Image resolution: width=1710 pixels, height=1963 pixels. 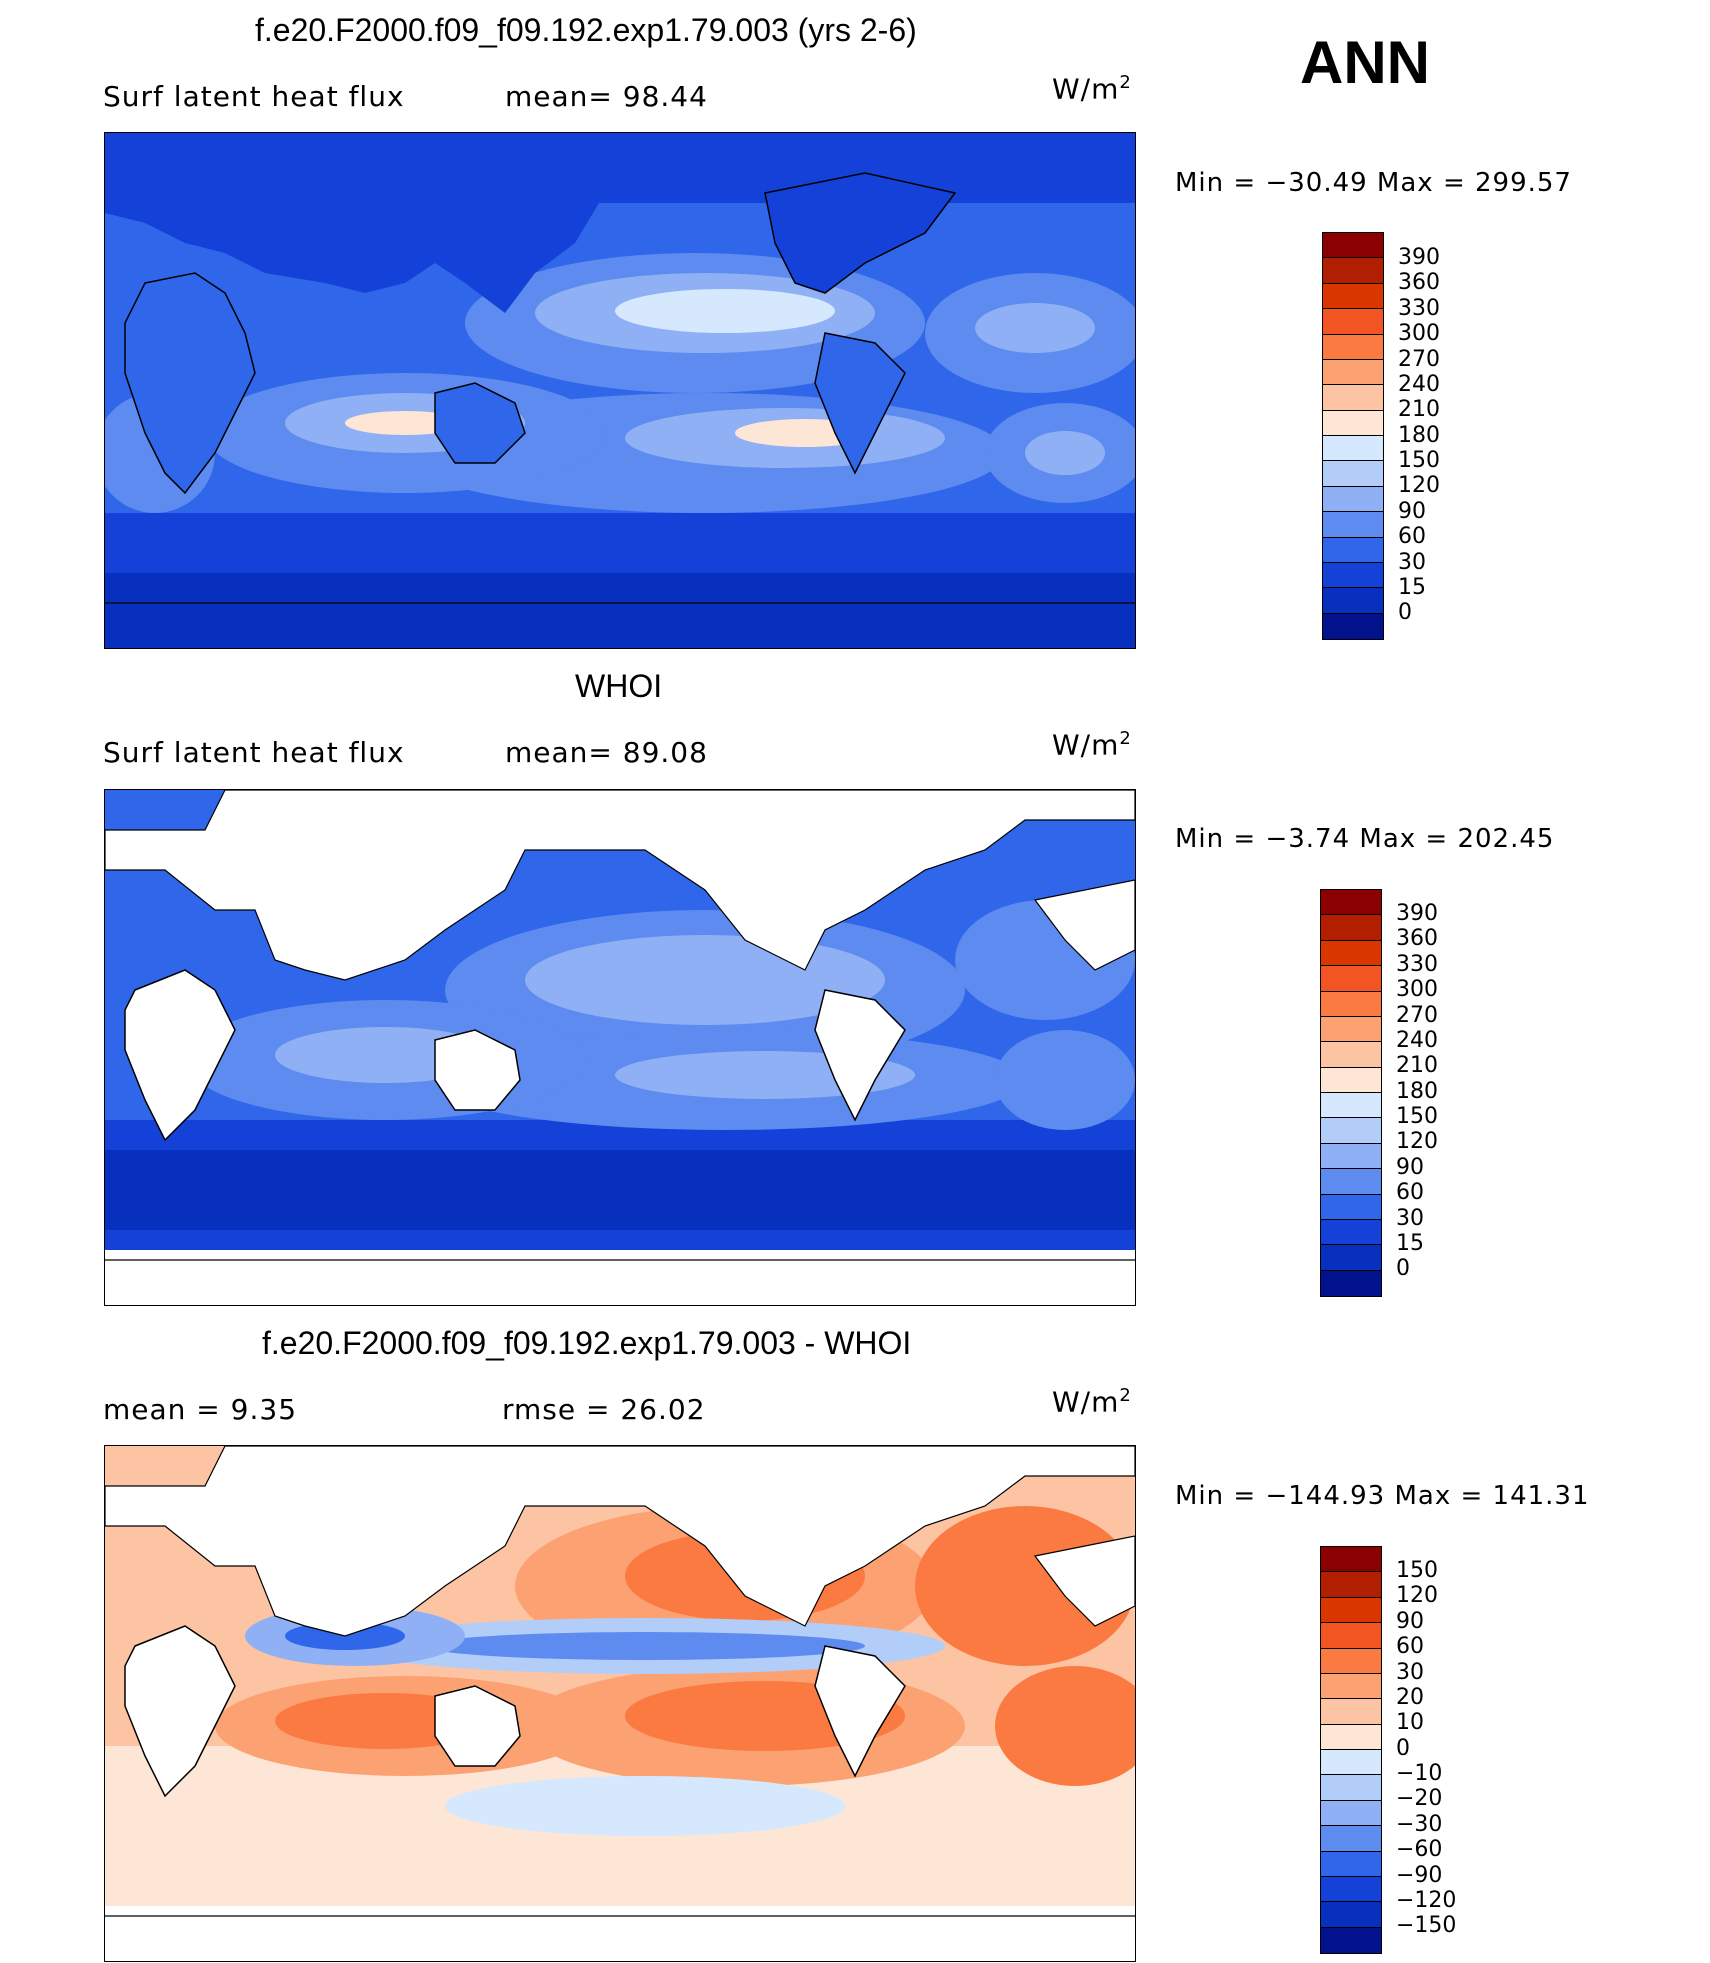 I want to click on colorbar-tick-label: −30, so click(x=1419, y=1824).